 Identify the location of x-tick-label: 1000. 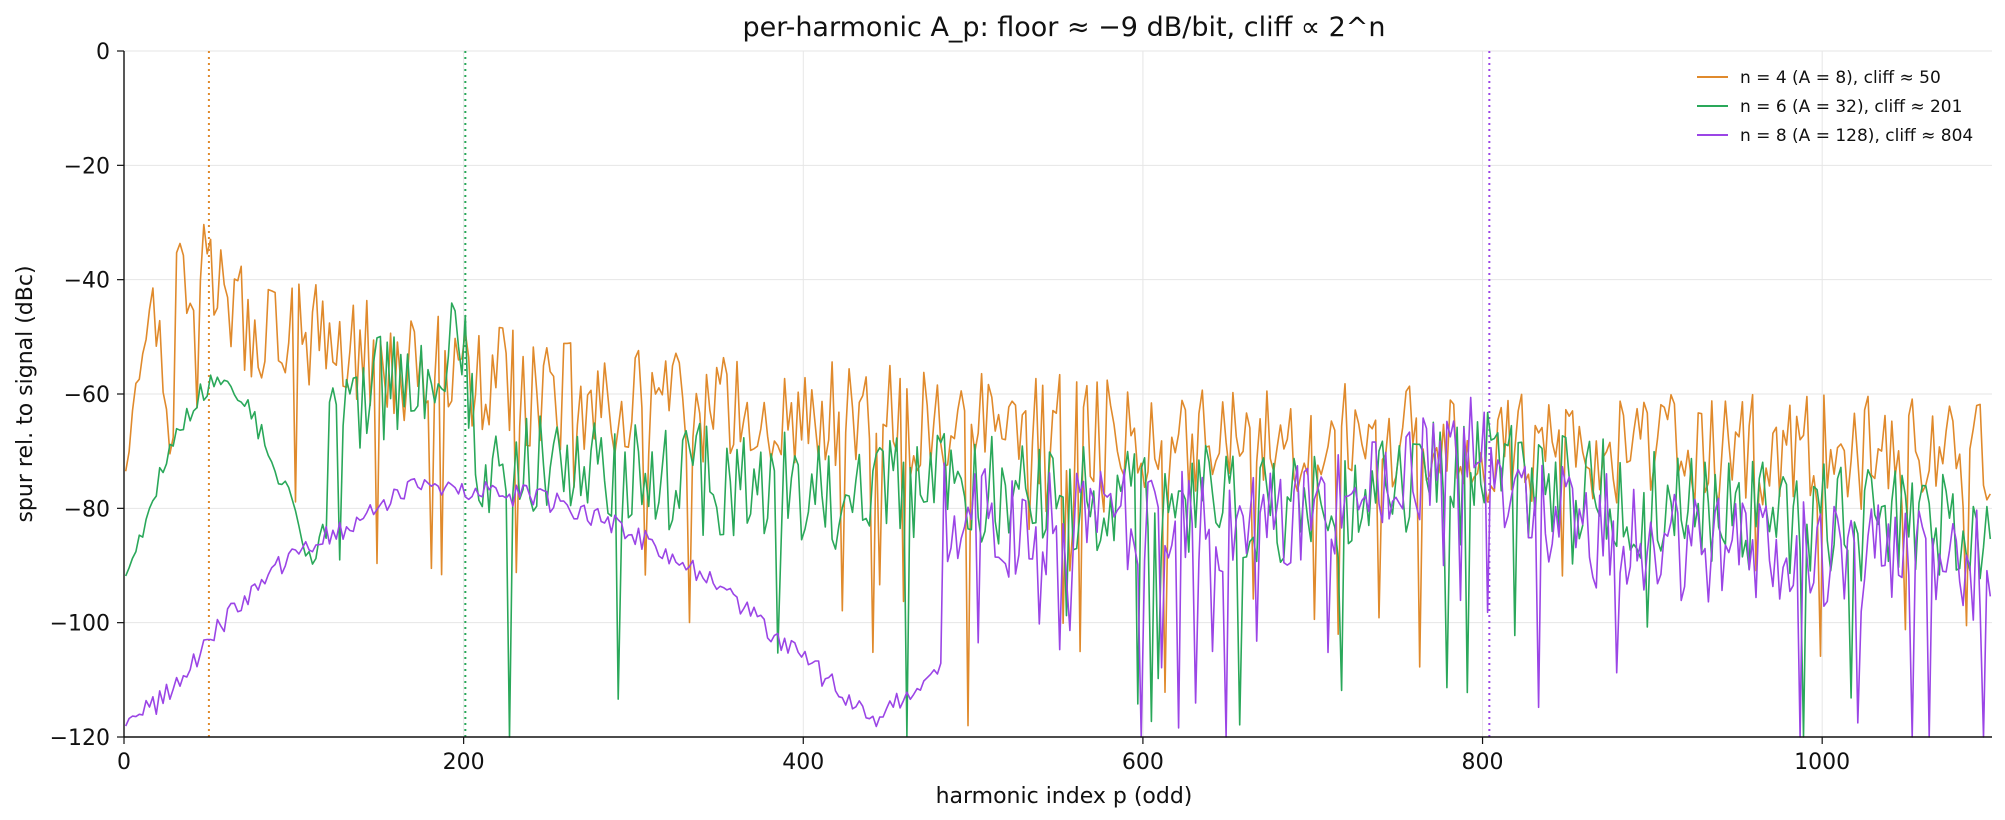
(1822, 762).